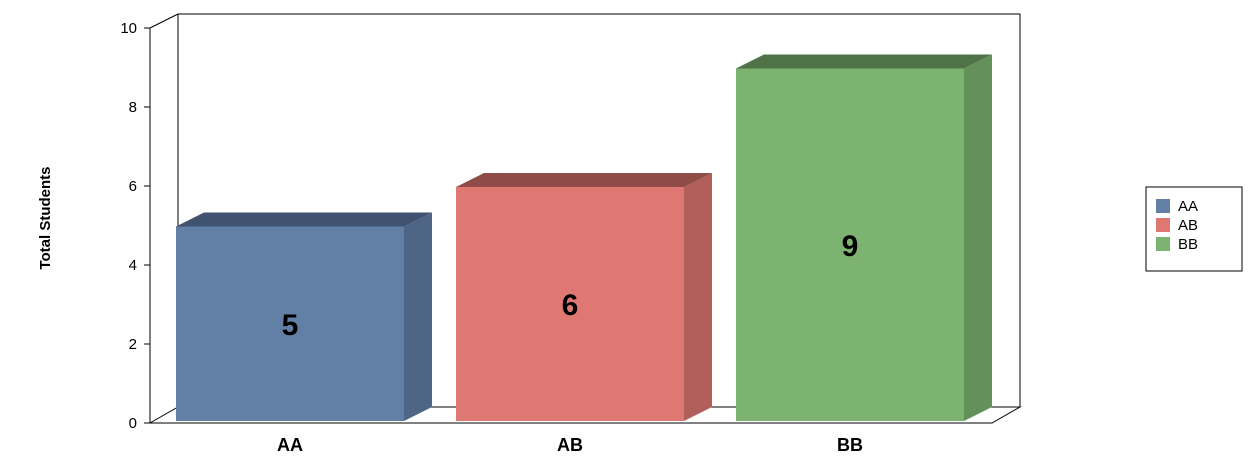 This screenshot has width=1258, height=457. What do you see at coordinates (1188, 206) in the screenshot?
I see `legend-entry: AA` at bounding box center [1188, 206].